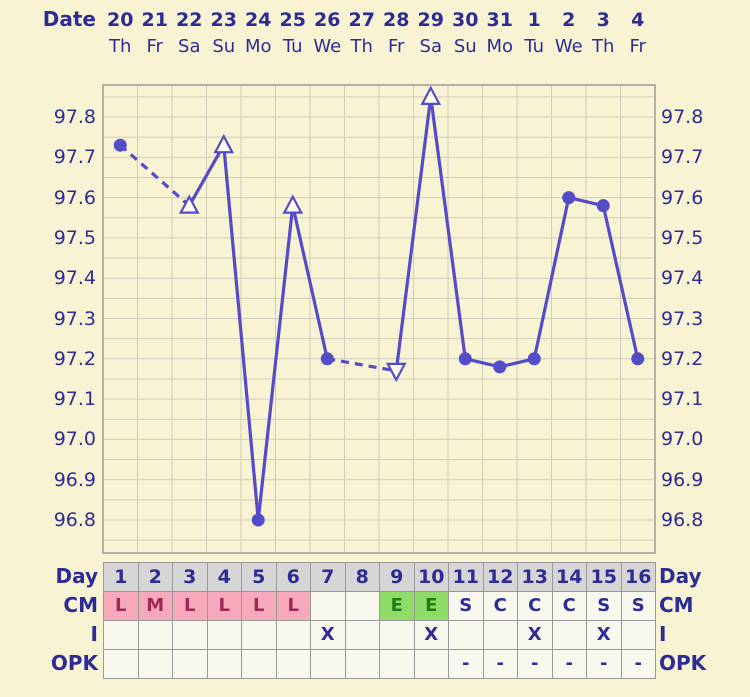 The width and height of the screenshot is (750, 697). I want to click on day-cell-day-16: 16, so click(638, 577).